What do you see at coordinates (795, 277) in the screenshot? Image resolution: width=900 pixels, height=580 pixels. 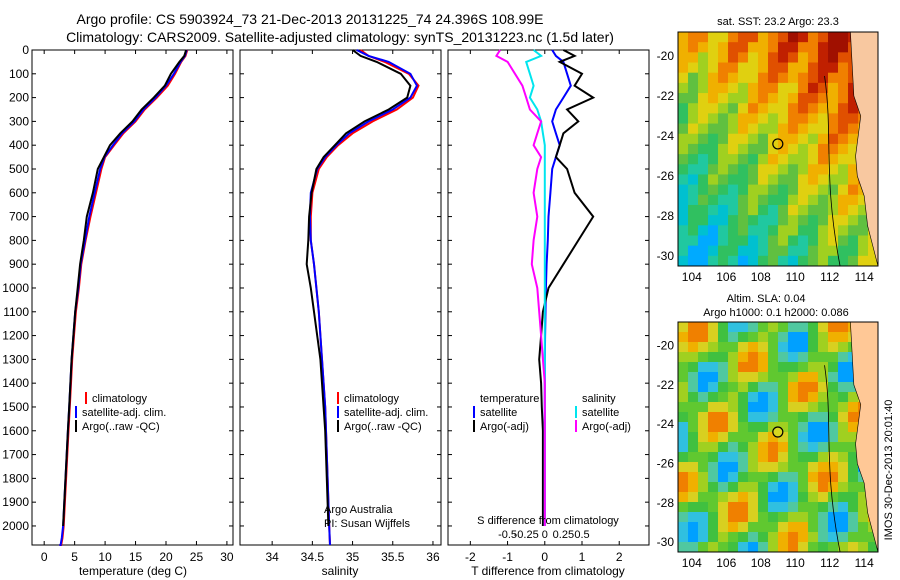 I see `map-x-tick-label: 110` at bounding box center [795, 277].